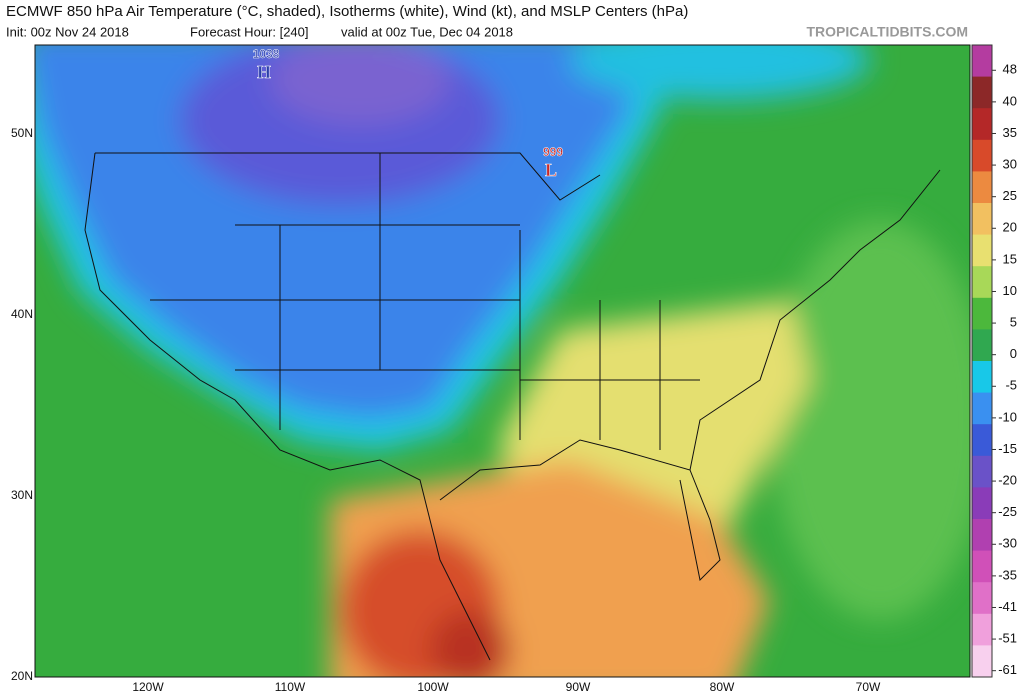 This screenshot has width=1024, height=696. I want to click on colorbar-frame, so click(982, 361).